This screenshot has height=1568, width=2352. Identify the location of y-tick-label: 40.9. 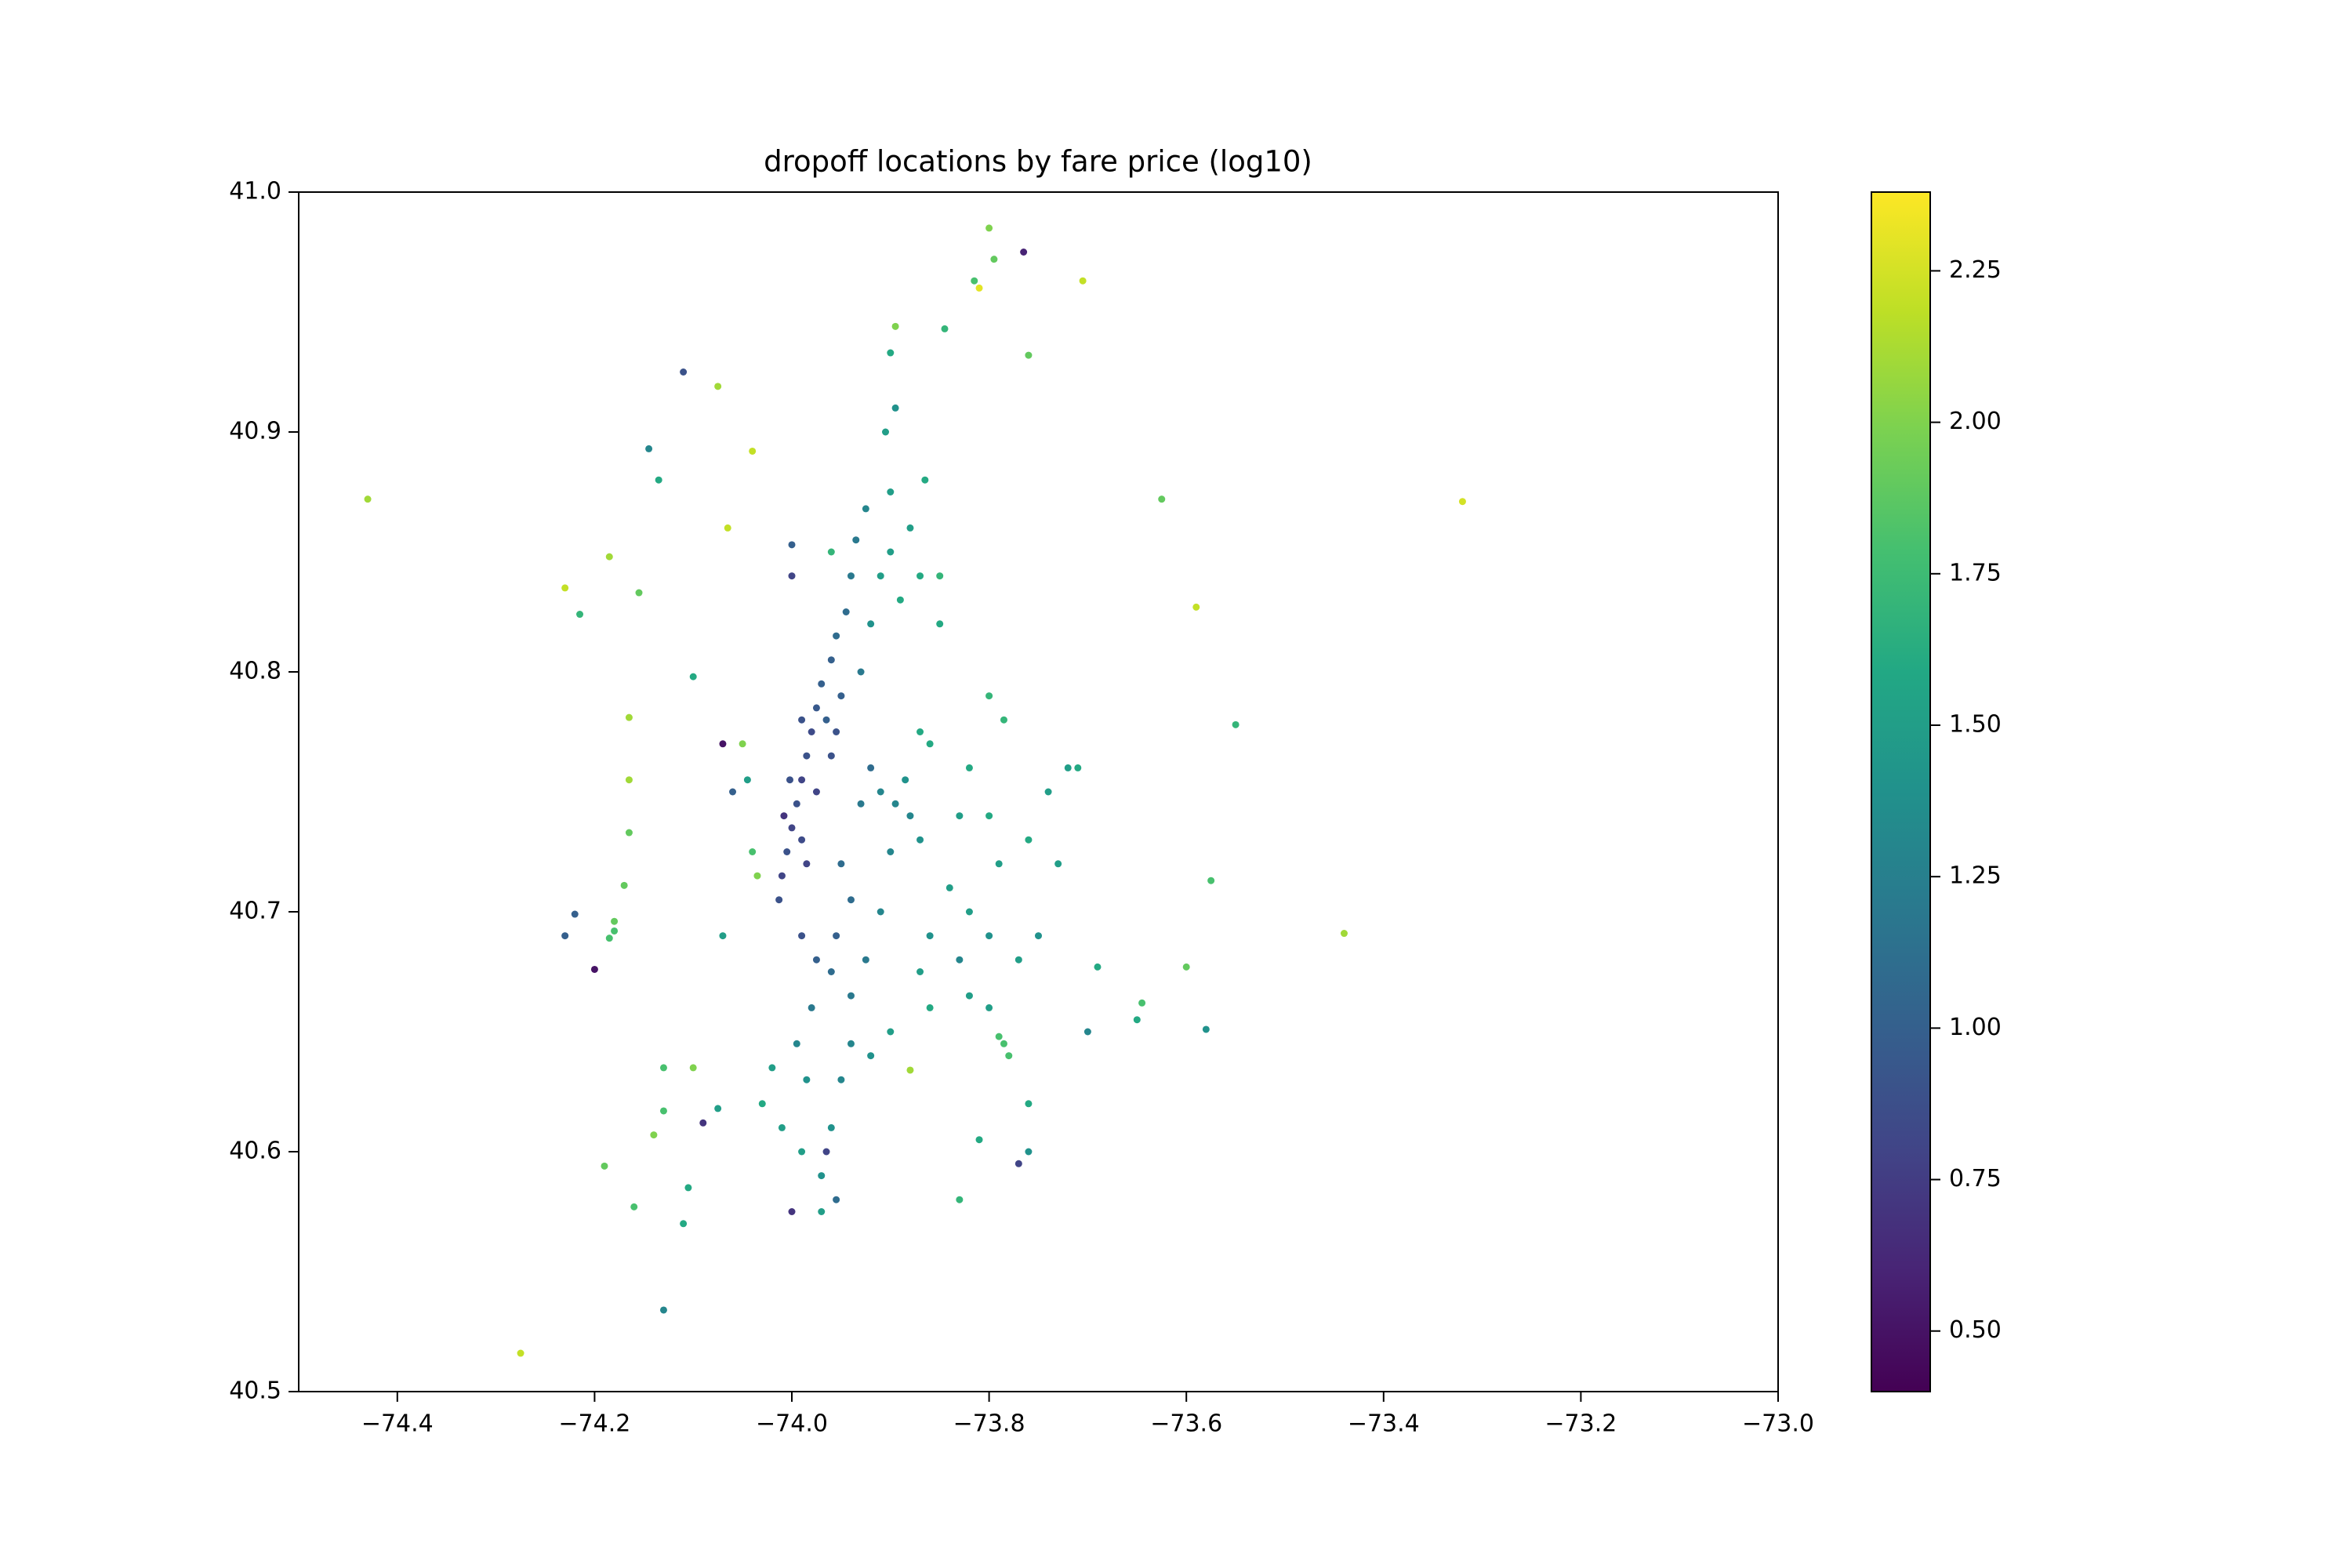
(255, 431).